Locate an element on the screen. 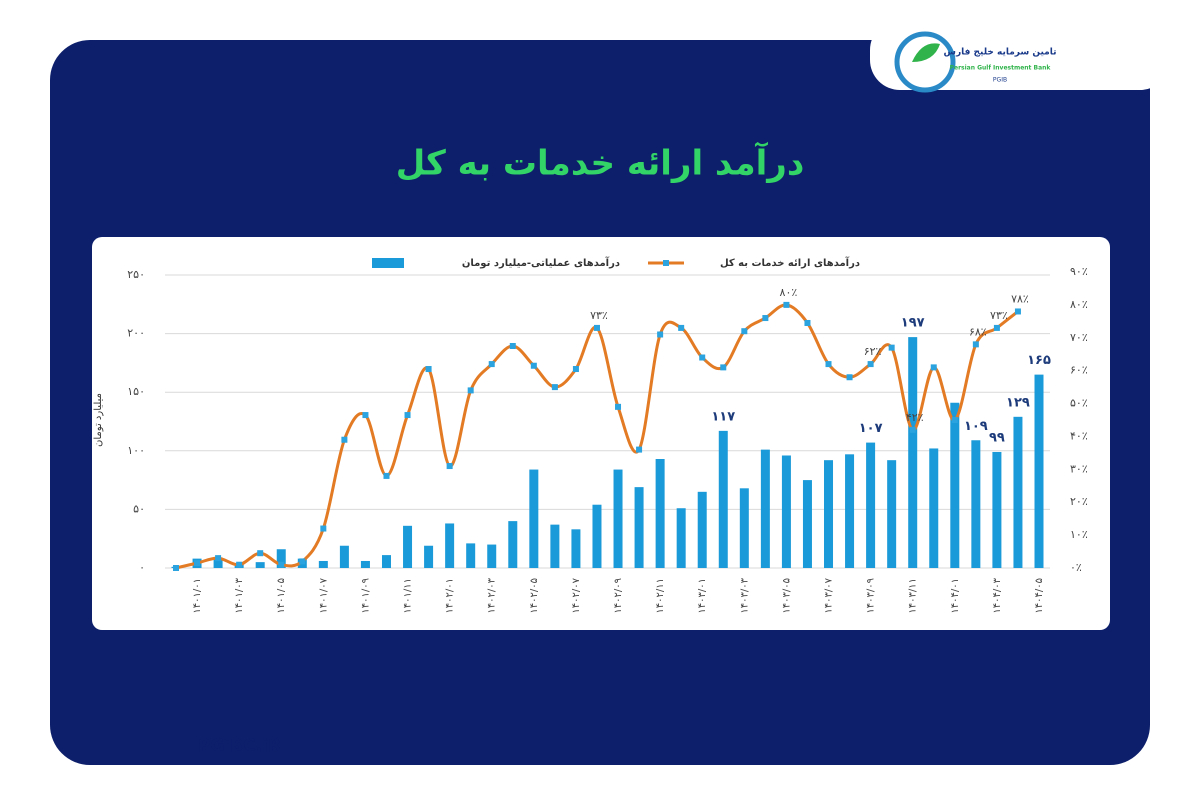 The image size is (1200, 804). x-tick-label: ۱۴۰۱/۰۳ is located at coordinates (239, 595).